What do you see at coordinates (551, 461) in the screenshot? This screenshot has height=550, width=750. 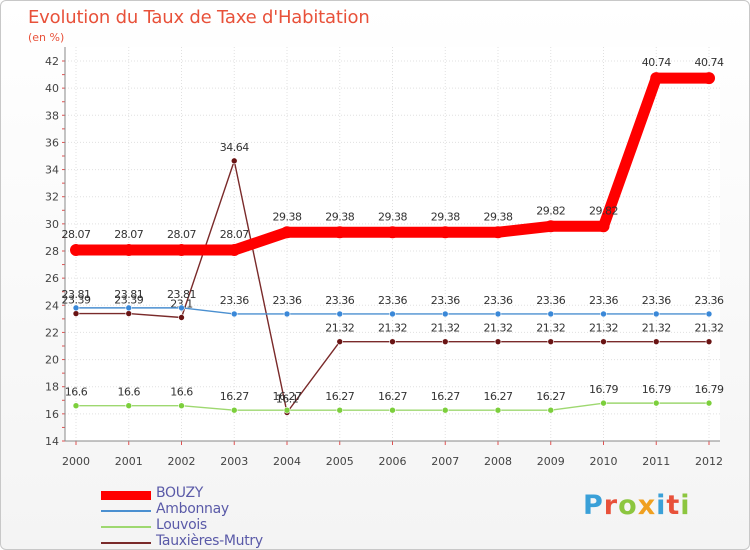 I see `x-tick-label: 2009` at bounding box center [551, 461].